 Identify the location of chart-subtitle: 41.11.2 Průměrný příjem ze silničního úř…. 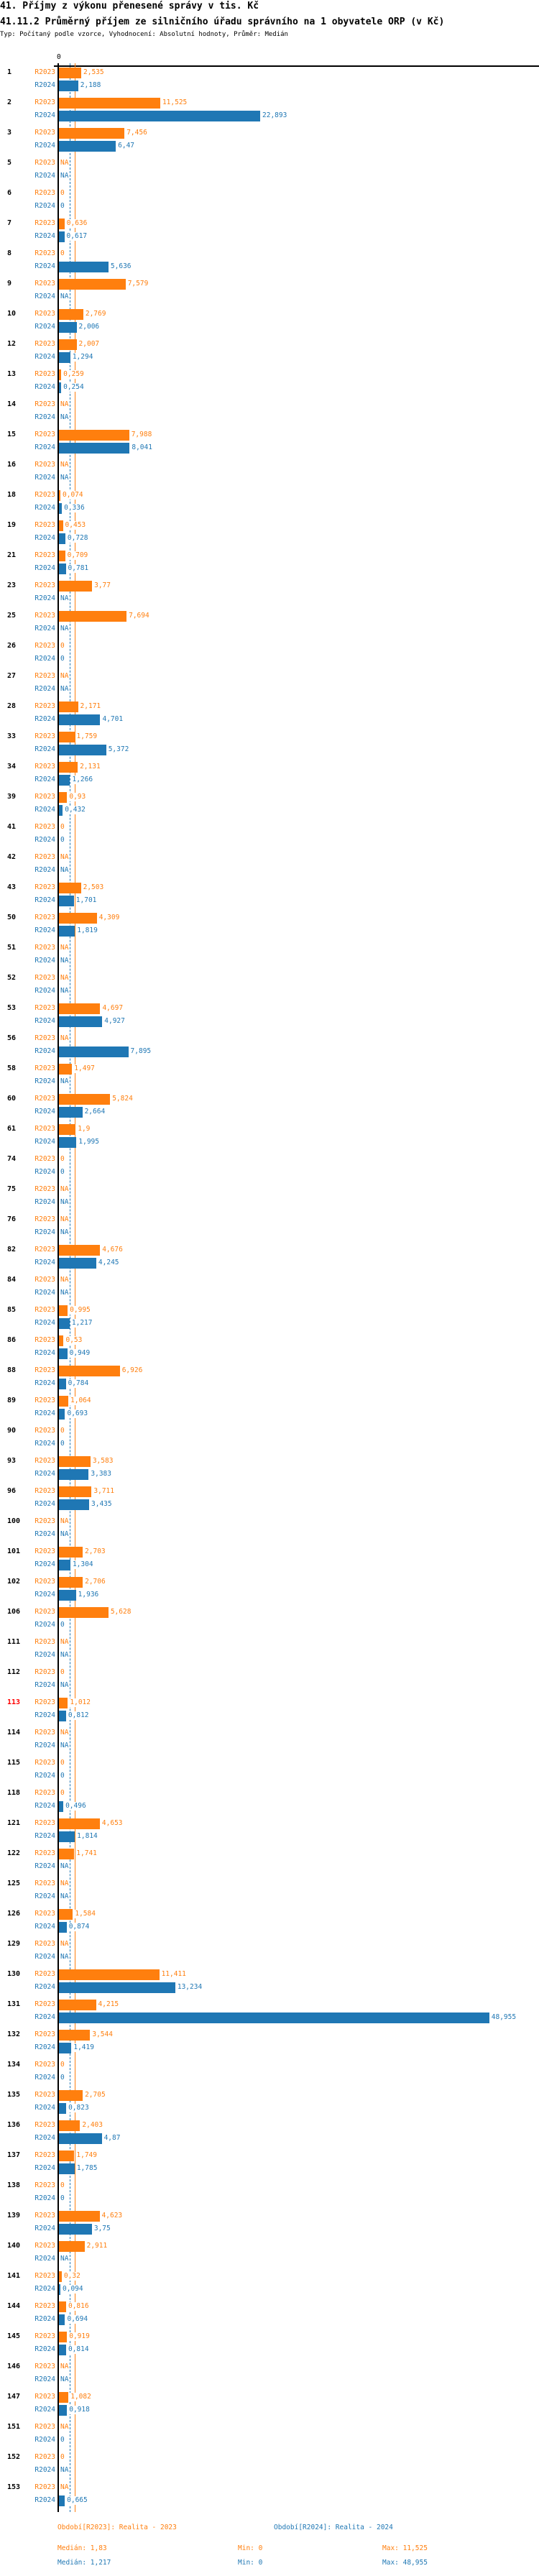
(223, 22).